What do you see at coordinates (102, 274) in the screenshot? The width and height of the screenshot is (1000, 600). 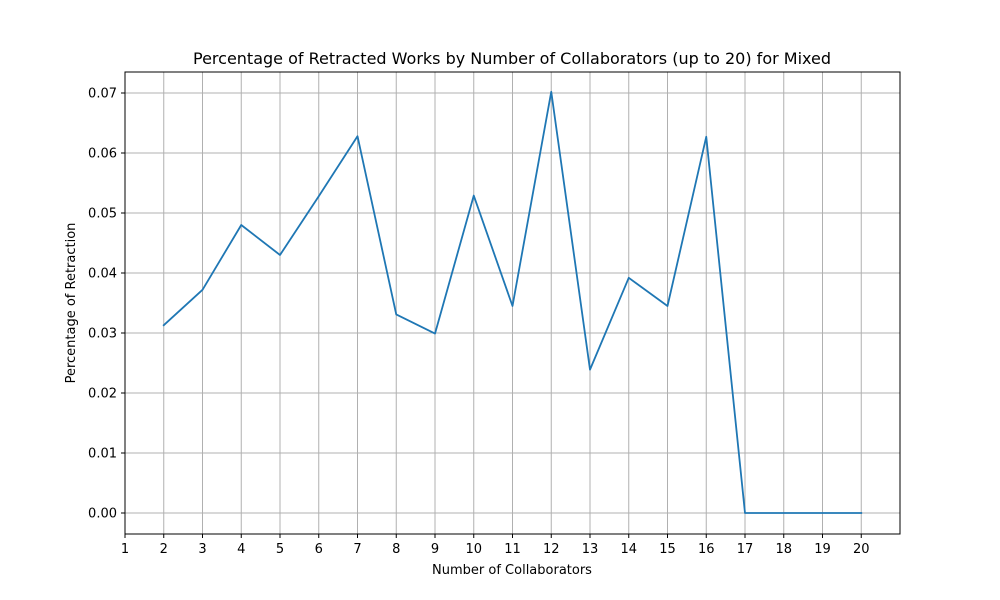 I see `y-tick-label: 0.04` at bounding box center [102, 274].